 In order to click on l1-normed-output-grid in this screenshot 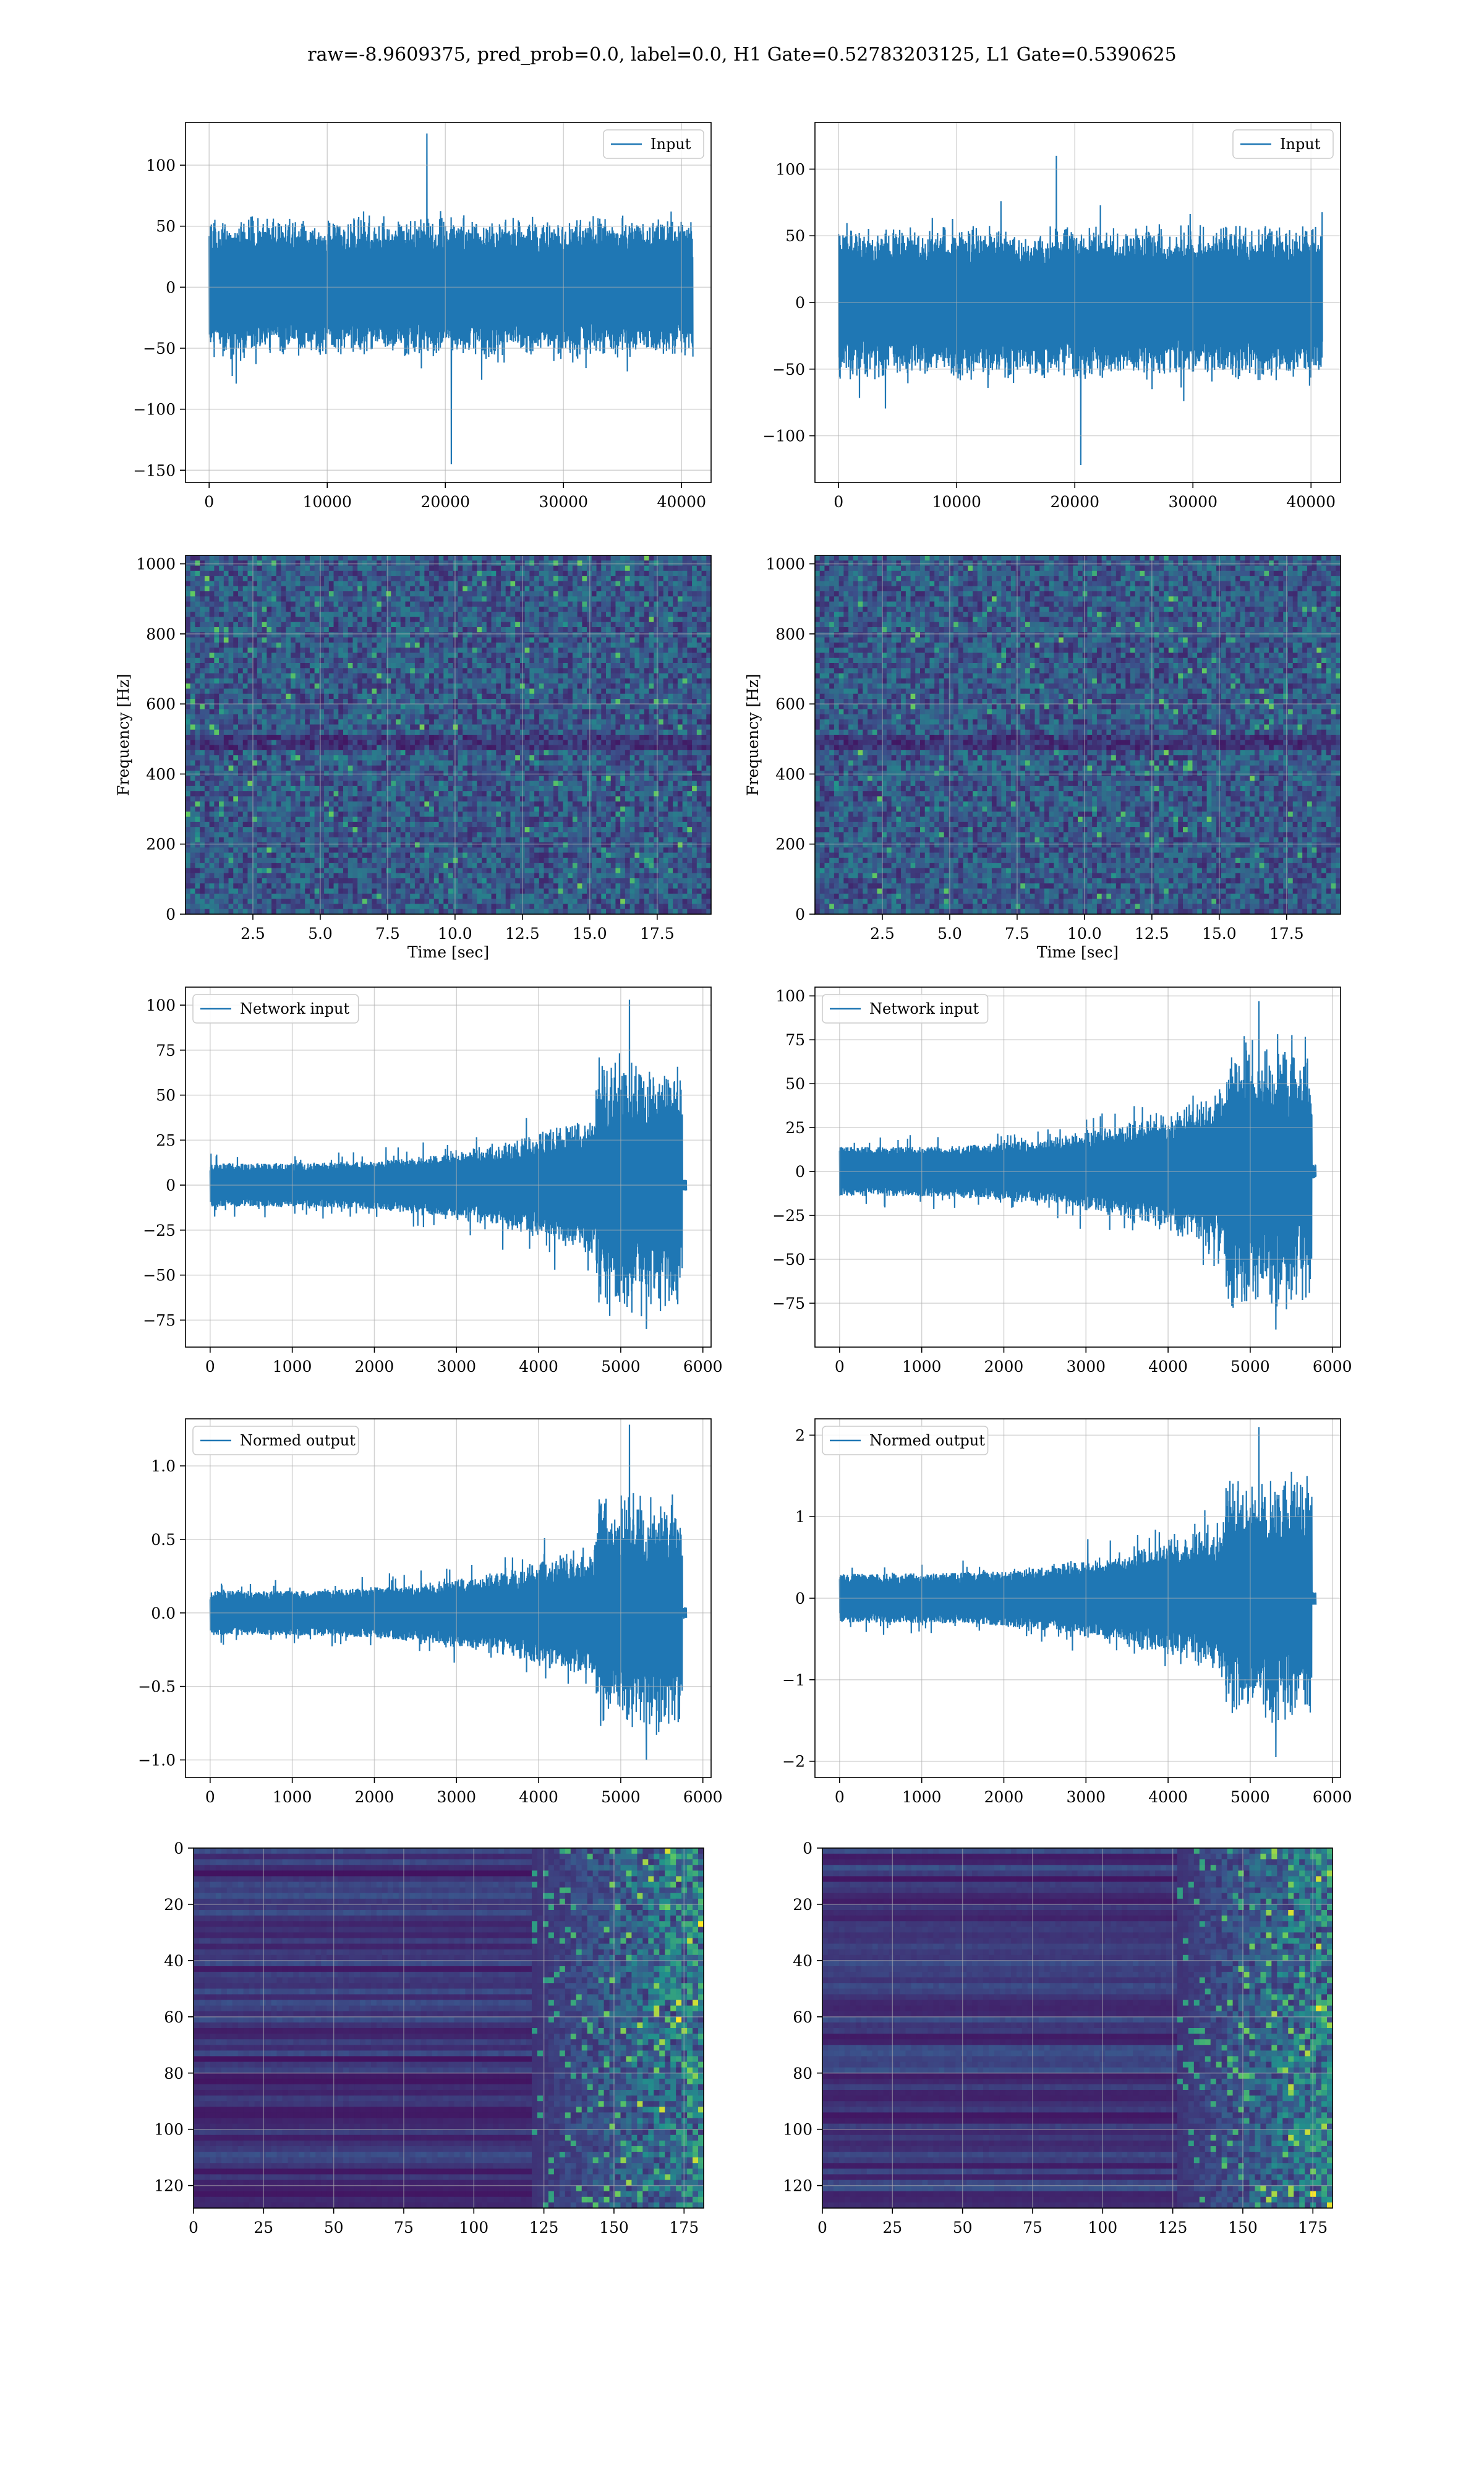, I will do `click(1078, 1598)`.